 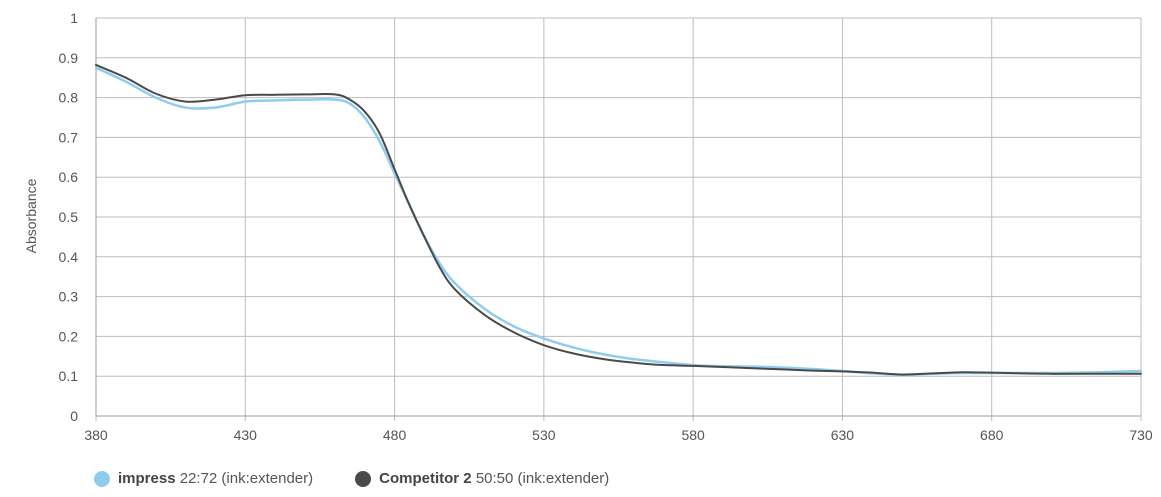 I want to click on x-tick-labels: 380 430 480 530 580 630 680 730, so click(x=618, y=435).